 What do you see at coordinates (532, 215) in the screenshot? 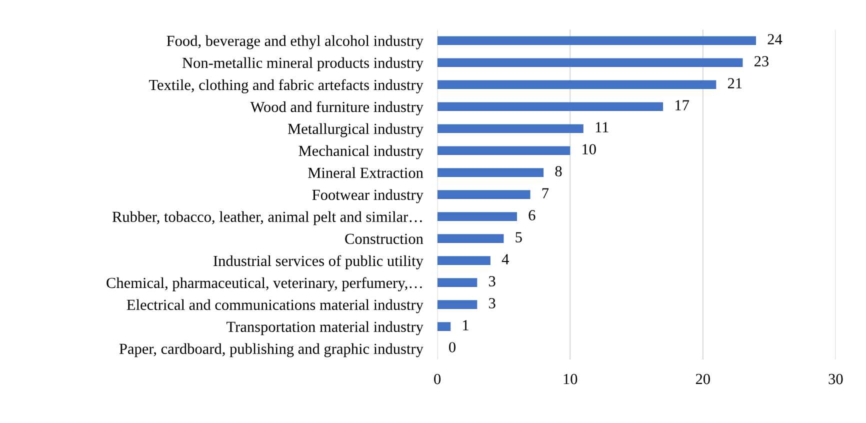
I see `data-label: 6` at bounding box center [532, 215].